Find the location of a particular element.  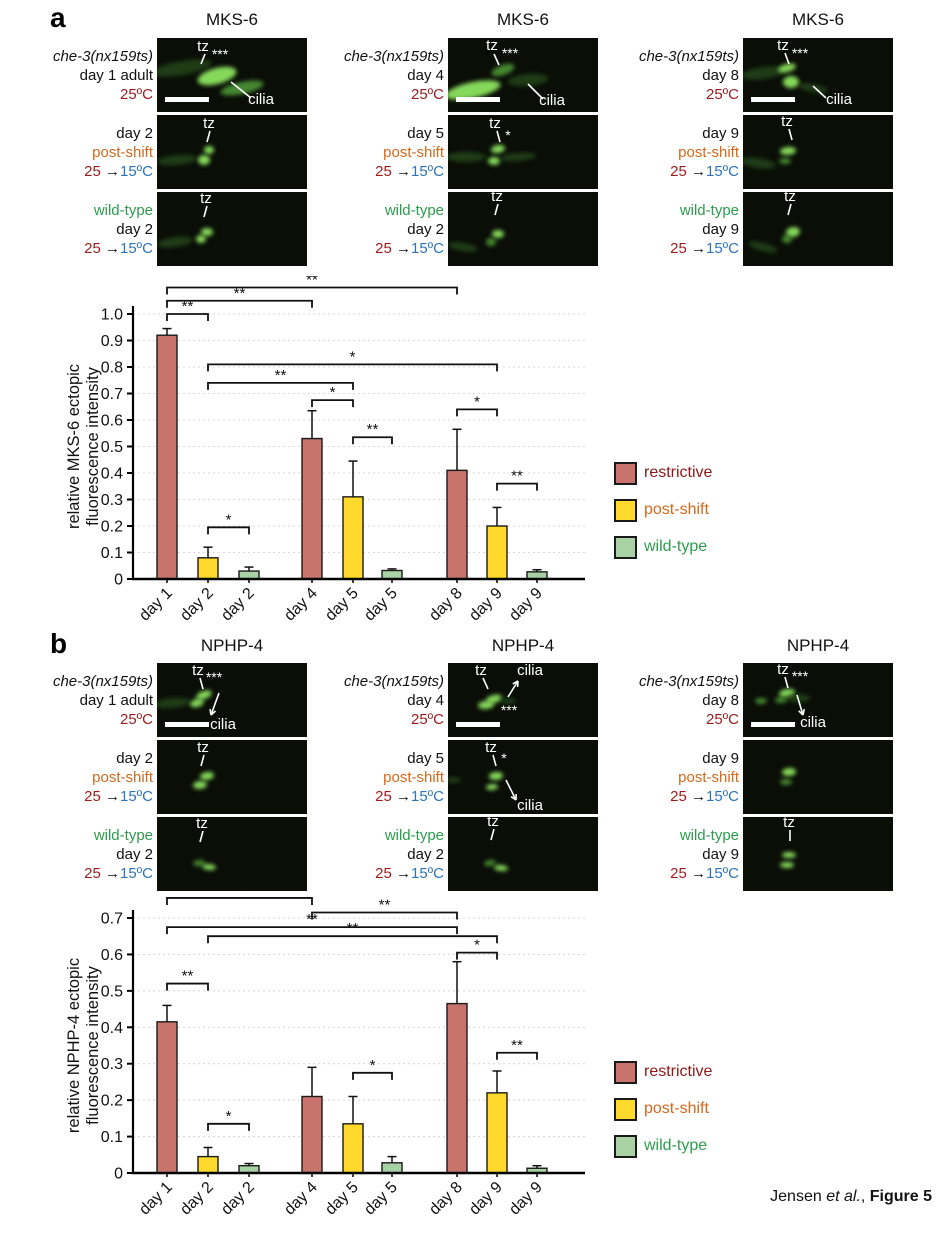

legend-label: restrictive is located at coordinates (678, 1071).